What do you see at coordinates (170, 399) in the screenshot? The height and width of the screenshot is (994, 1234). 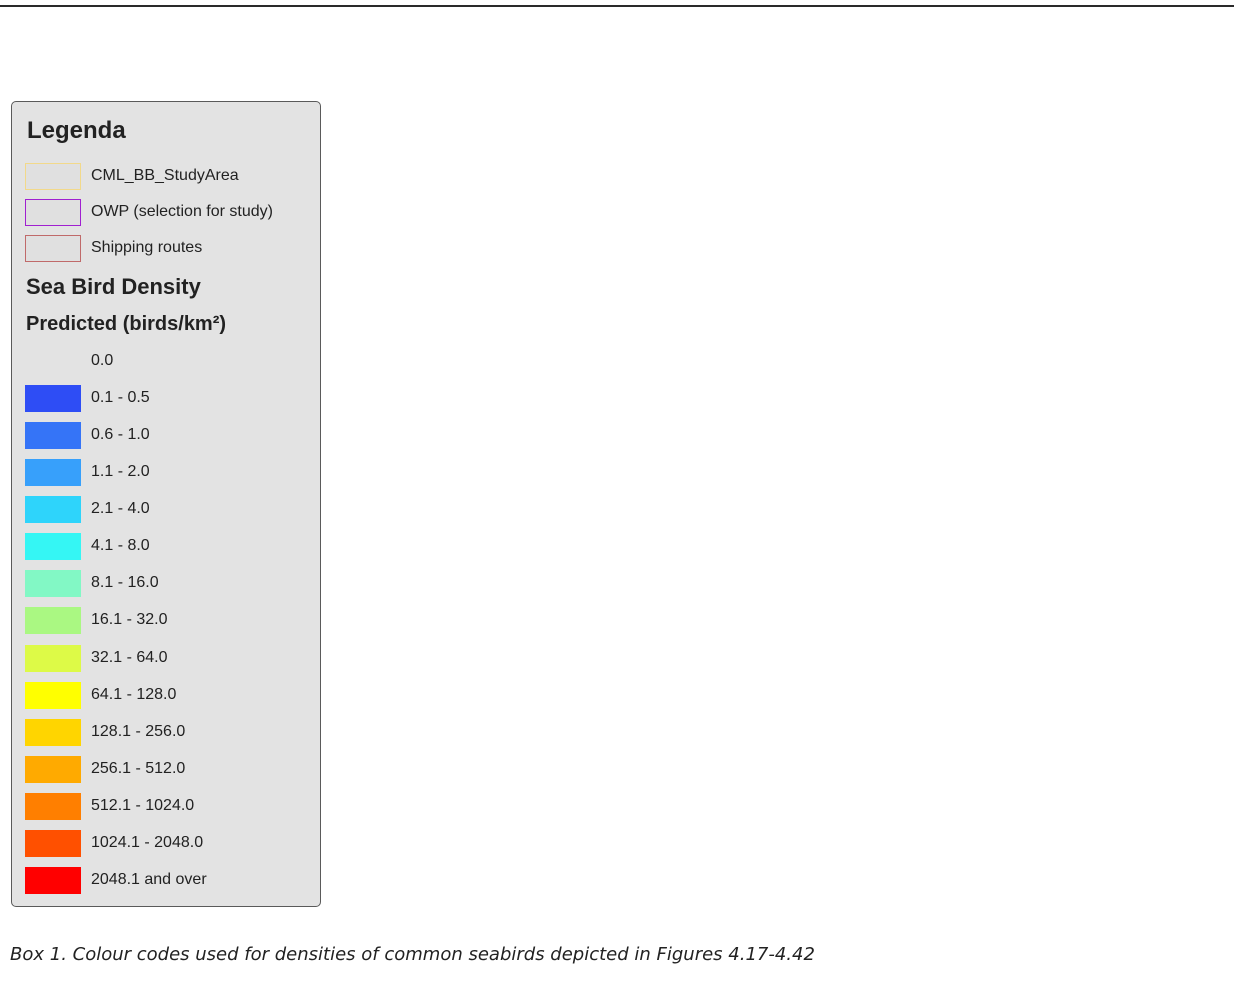 I see `density-class-item: 0.1 - 0.5` at bounding box center [170, 399].